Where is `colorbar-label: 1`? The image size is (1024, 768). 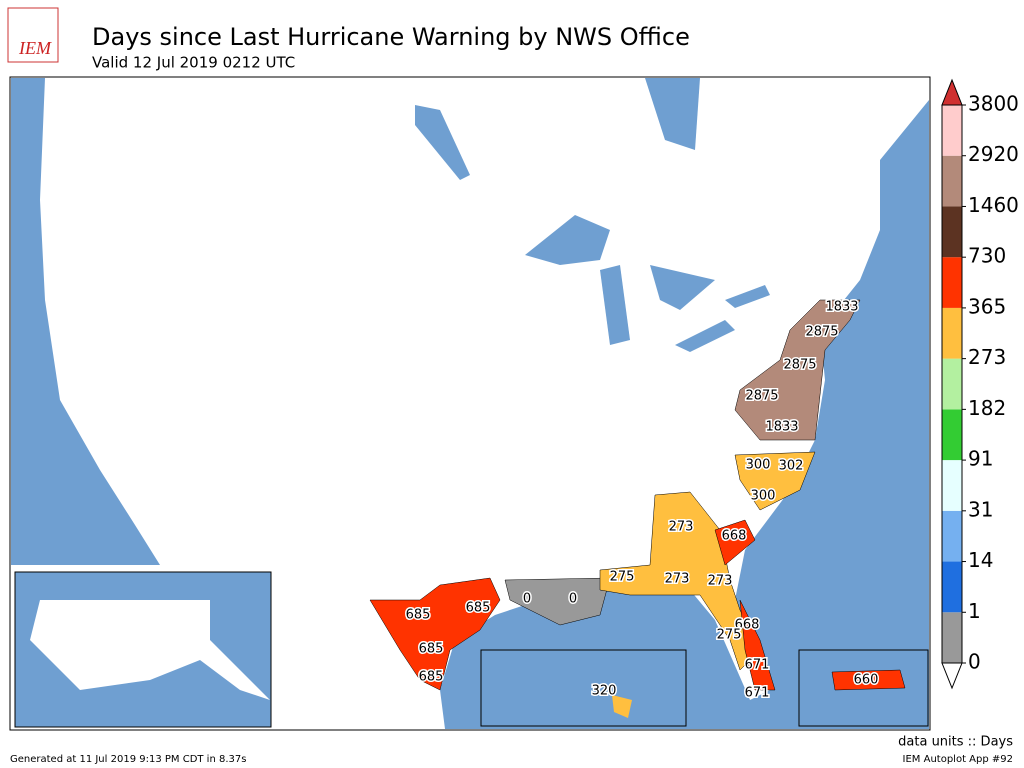 colorbar-label: 1 is located at coordinates (974, 611).